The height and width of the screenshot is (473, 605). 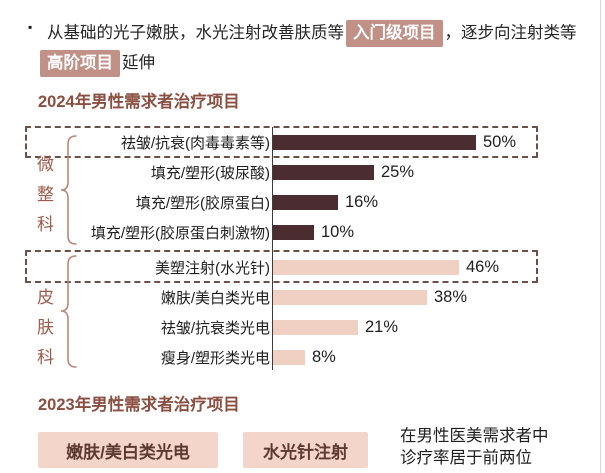 I want to click on entry-level-chip: 入门级项目, so click(x=394, y=33).